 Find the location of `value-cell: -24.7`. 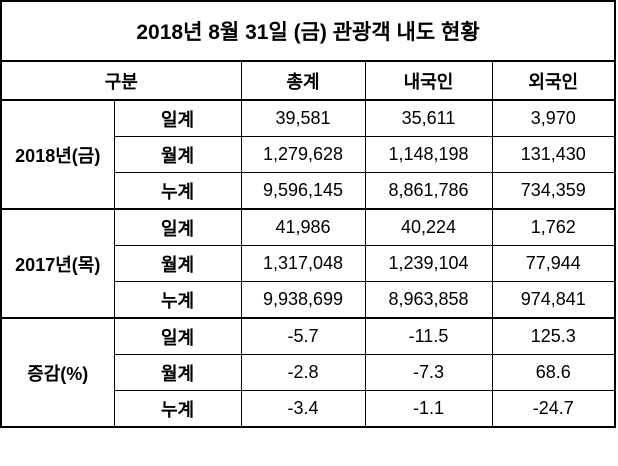

value-cell: -24.7 is located at coordinates (553, 409).